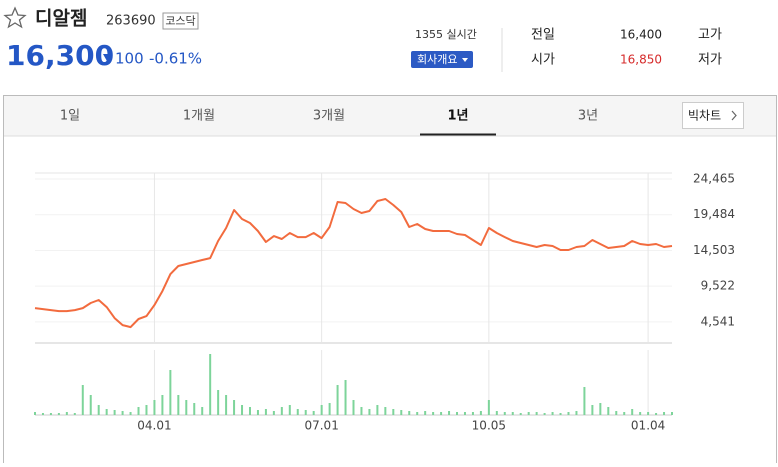  I want to click on x-tick-label: 07.01, so click(321, 426).